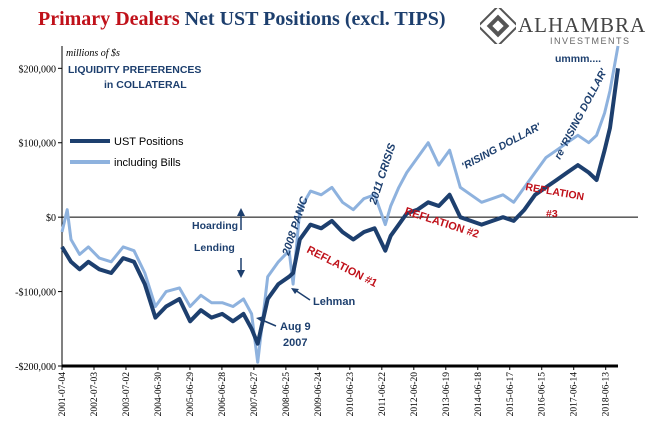 This screenshot has width=652, height=441. What do you see at coordinates (223, 394) in the screenshot?
I see `x-tick-label: 2006-06-28` at bounding box center [223, 394].